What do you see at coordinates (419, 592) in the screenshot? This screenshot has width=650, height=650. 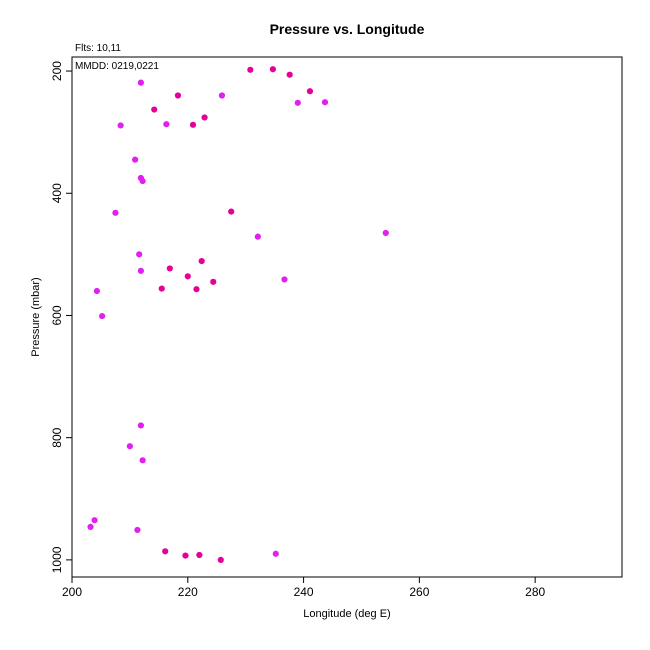 I see `x-tick-label: 260` at bounding box center [419, 592].